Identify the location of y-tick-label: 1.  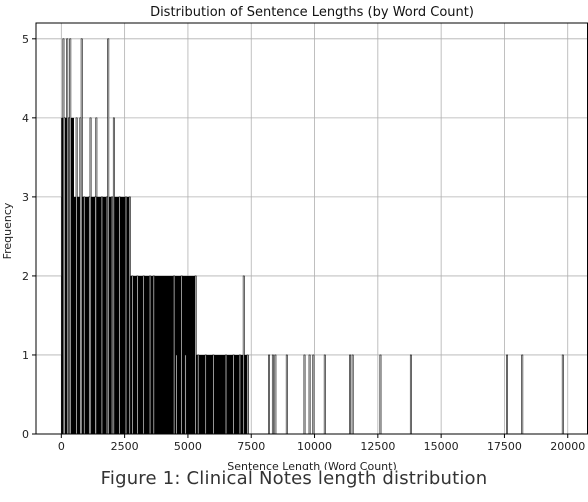
(25, 355).